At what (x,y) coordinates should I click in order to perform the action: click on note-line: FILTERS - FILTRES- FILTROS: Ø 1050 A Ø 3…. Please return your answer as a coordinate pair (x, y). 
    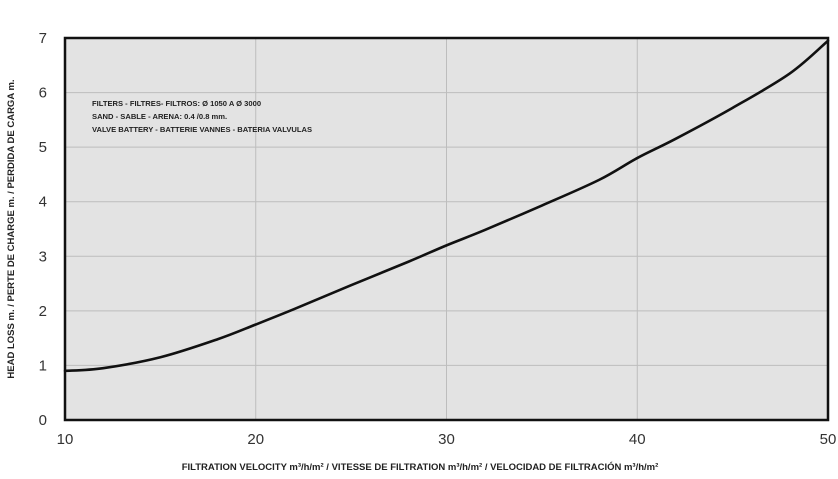
    Looking at the image, I should click on (176, 103).